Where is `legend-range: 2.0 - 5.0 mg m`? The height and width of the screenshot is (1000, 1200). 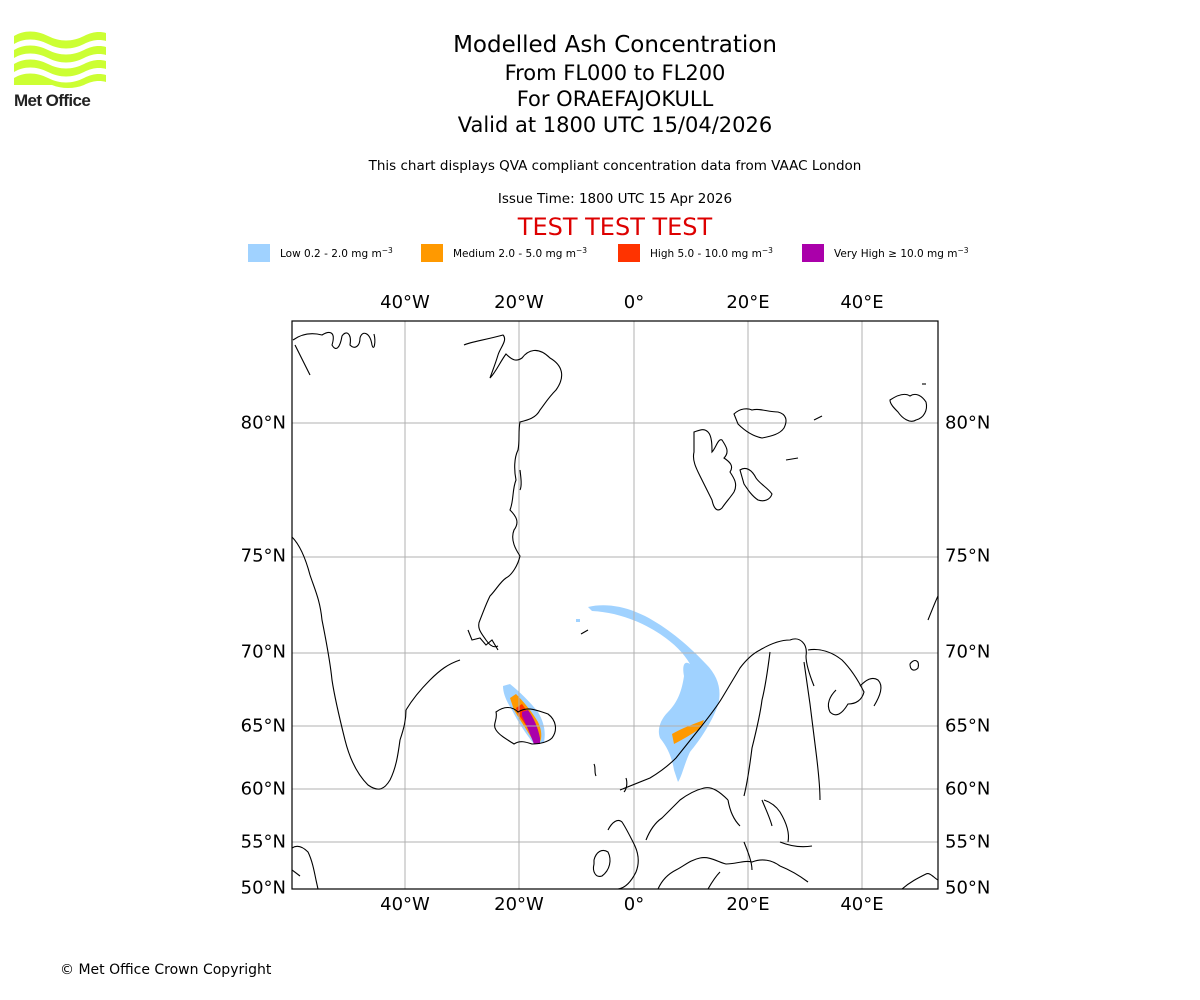
legend-range: 2.0 - 5.0 mg m is located at coordinates (537, 254).